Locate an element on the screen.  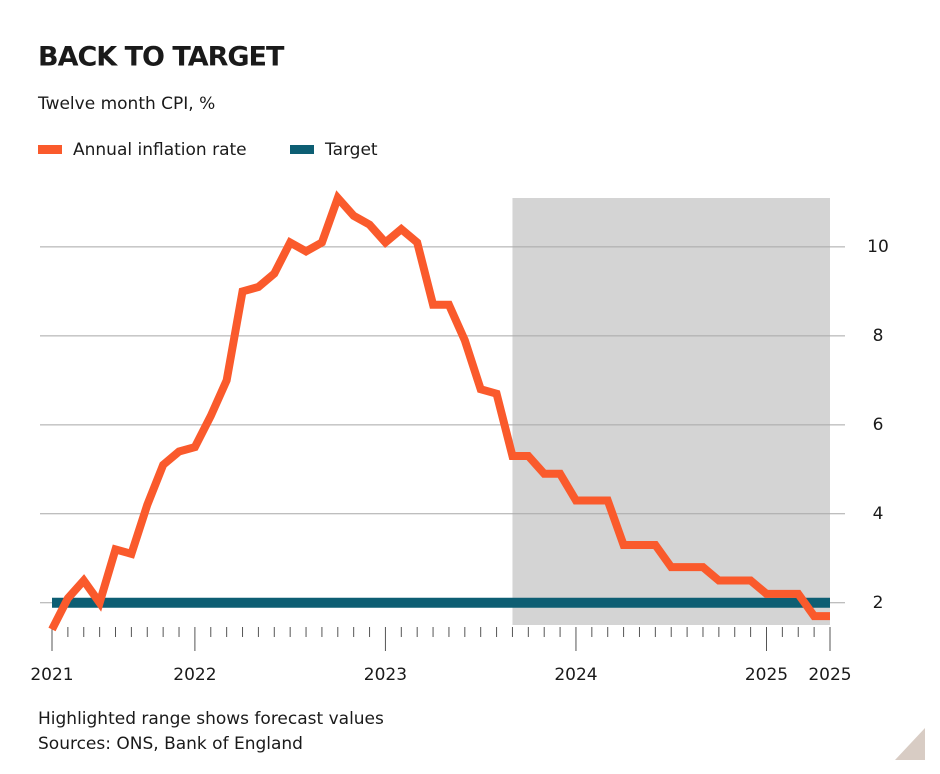
x-tick-label: 2024 is located at coordinates (575, 675).